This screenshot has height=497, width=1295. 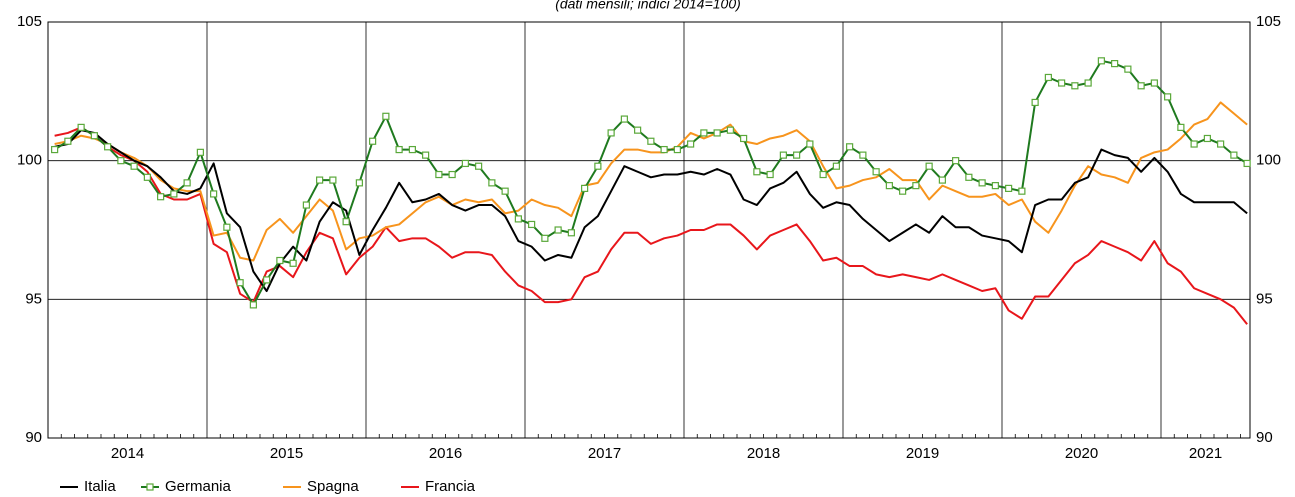 I want to click on x-tick-label: 2021, so click(x=1205, y=453).